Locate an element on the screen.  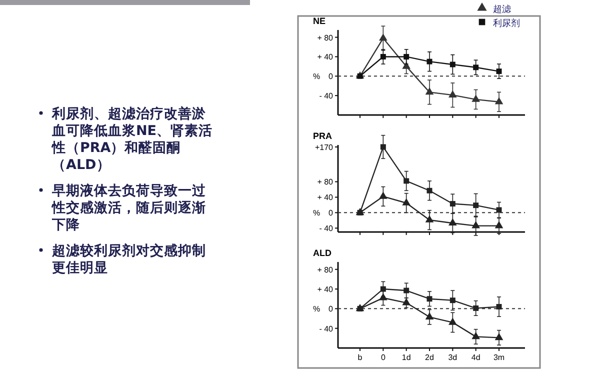
x-tick-label: 3d is located at coordinates (453, 357).